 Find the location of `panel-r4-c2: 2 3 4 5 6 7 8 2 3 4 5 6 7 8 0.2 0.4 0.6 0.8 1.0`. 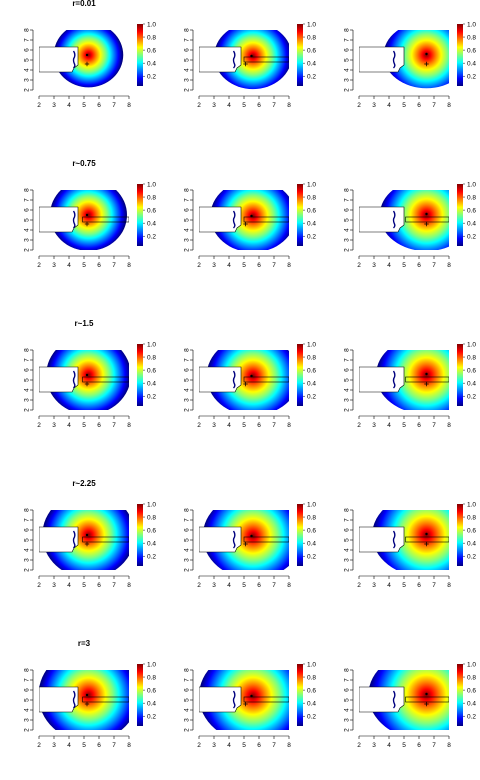

panel-r4-c2: 2 3 4 5 6 7 8 2 3 4 5 6 7 8 0.2 0.4 0.6 0.8 1.0 is located at coordinates (410, 705).